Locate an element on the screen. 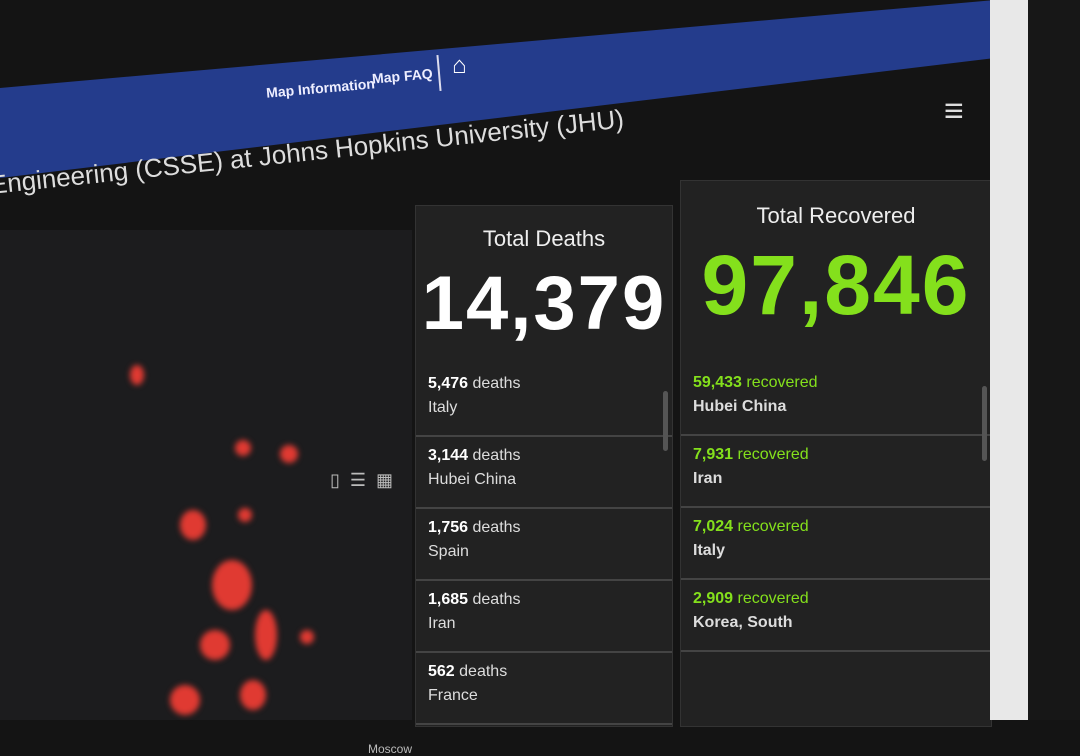  count: 1,756 is located at coordinates (448, 527).